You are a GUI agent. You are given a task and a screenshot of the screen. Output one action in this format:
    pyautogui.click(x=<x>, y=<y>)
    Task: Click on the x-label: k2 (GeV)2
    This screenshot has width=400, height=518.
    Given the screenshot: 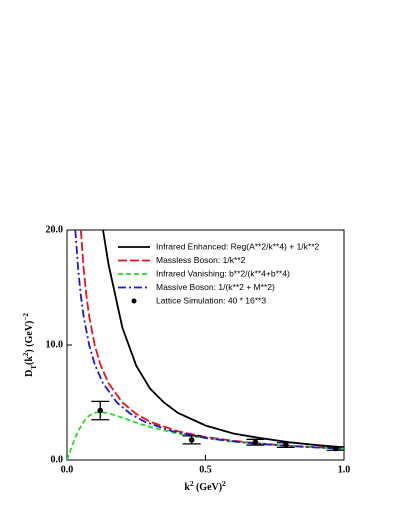 What is the action you would take?
    pyautogui.click(x=205, y=487)
    